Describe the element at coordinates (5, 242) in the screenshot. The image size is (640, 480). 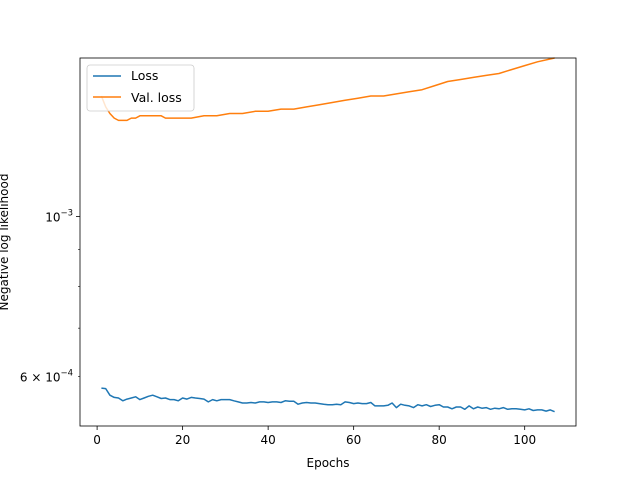
I see `y-axis-label: Negative log likelihood` at that location.